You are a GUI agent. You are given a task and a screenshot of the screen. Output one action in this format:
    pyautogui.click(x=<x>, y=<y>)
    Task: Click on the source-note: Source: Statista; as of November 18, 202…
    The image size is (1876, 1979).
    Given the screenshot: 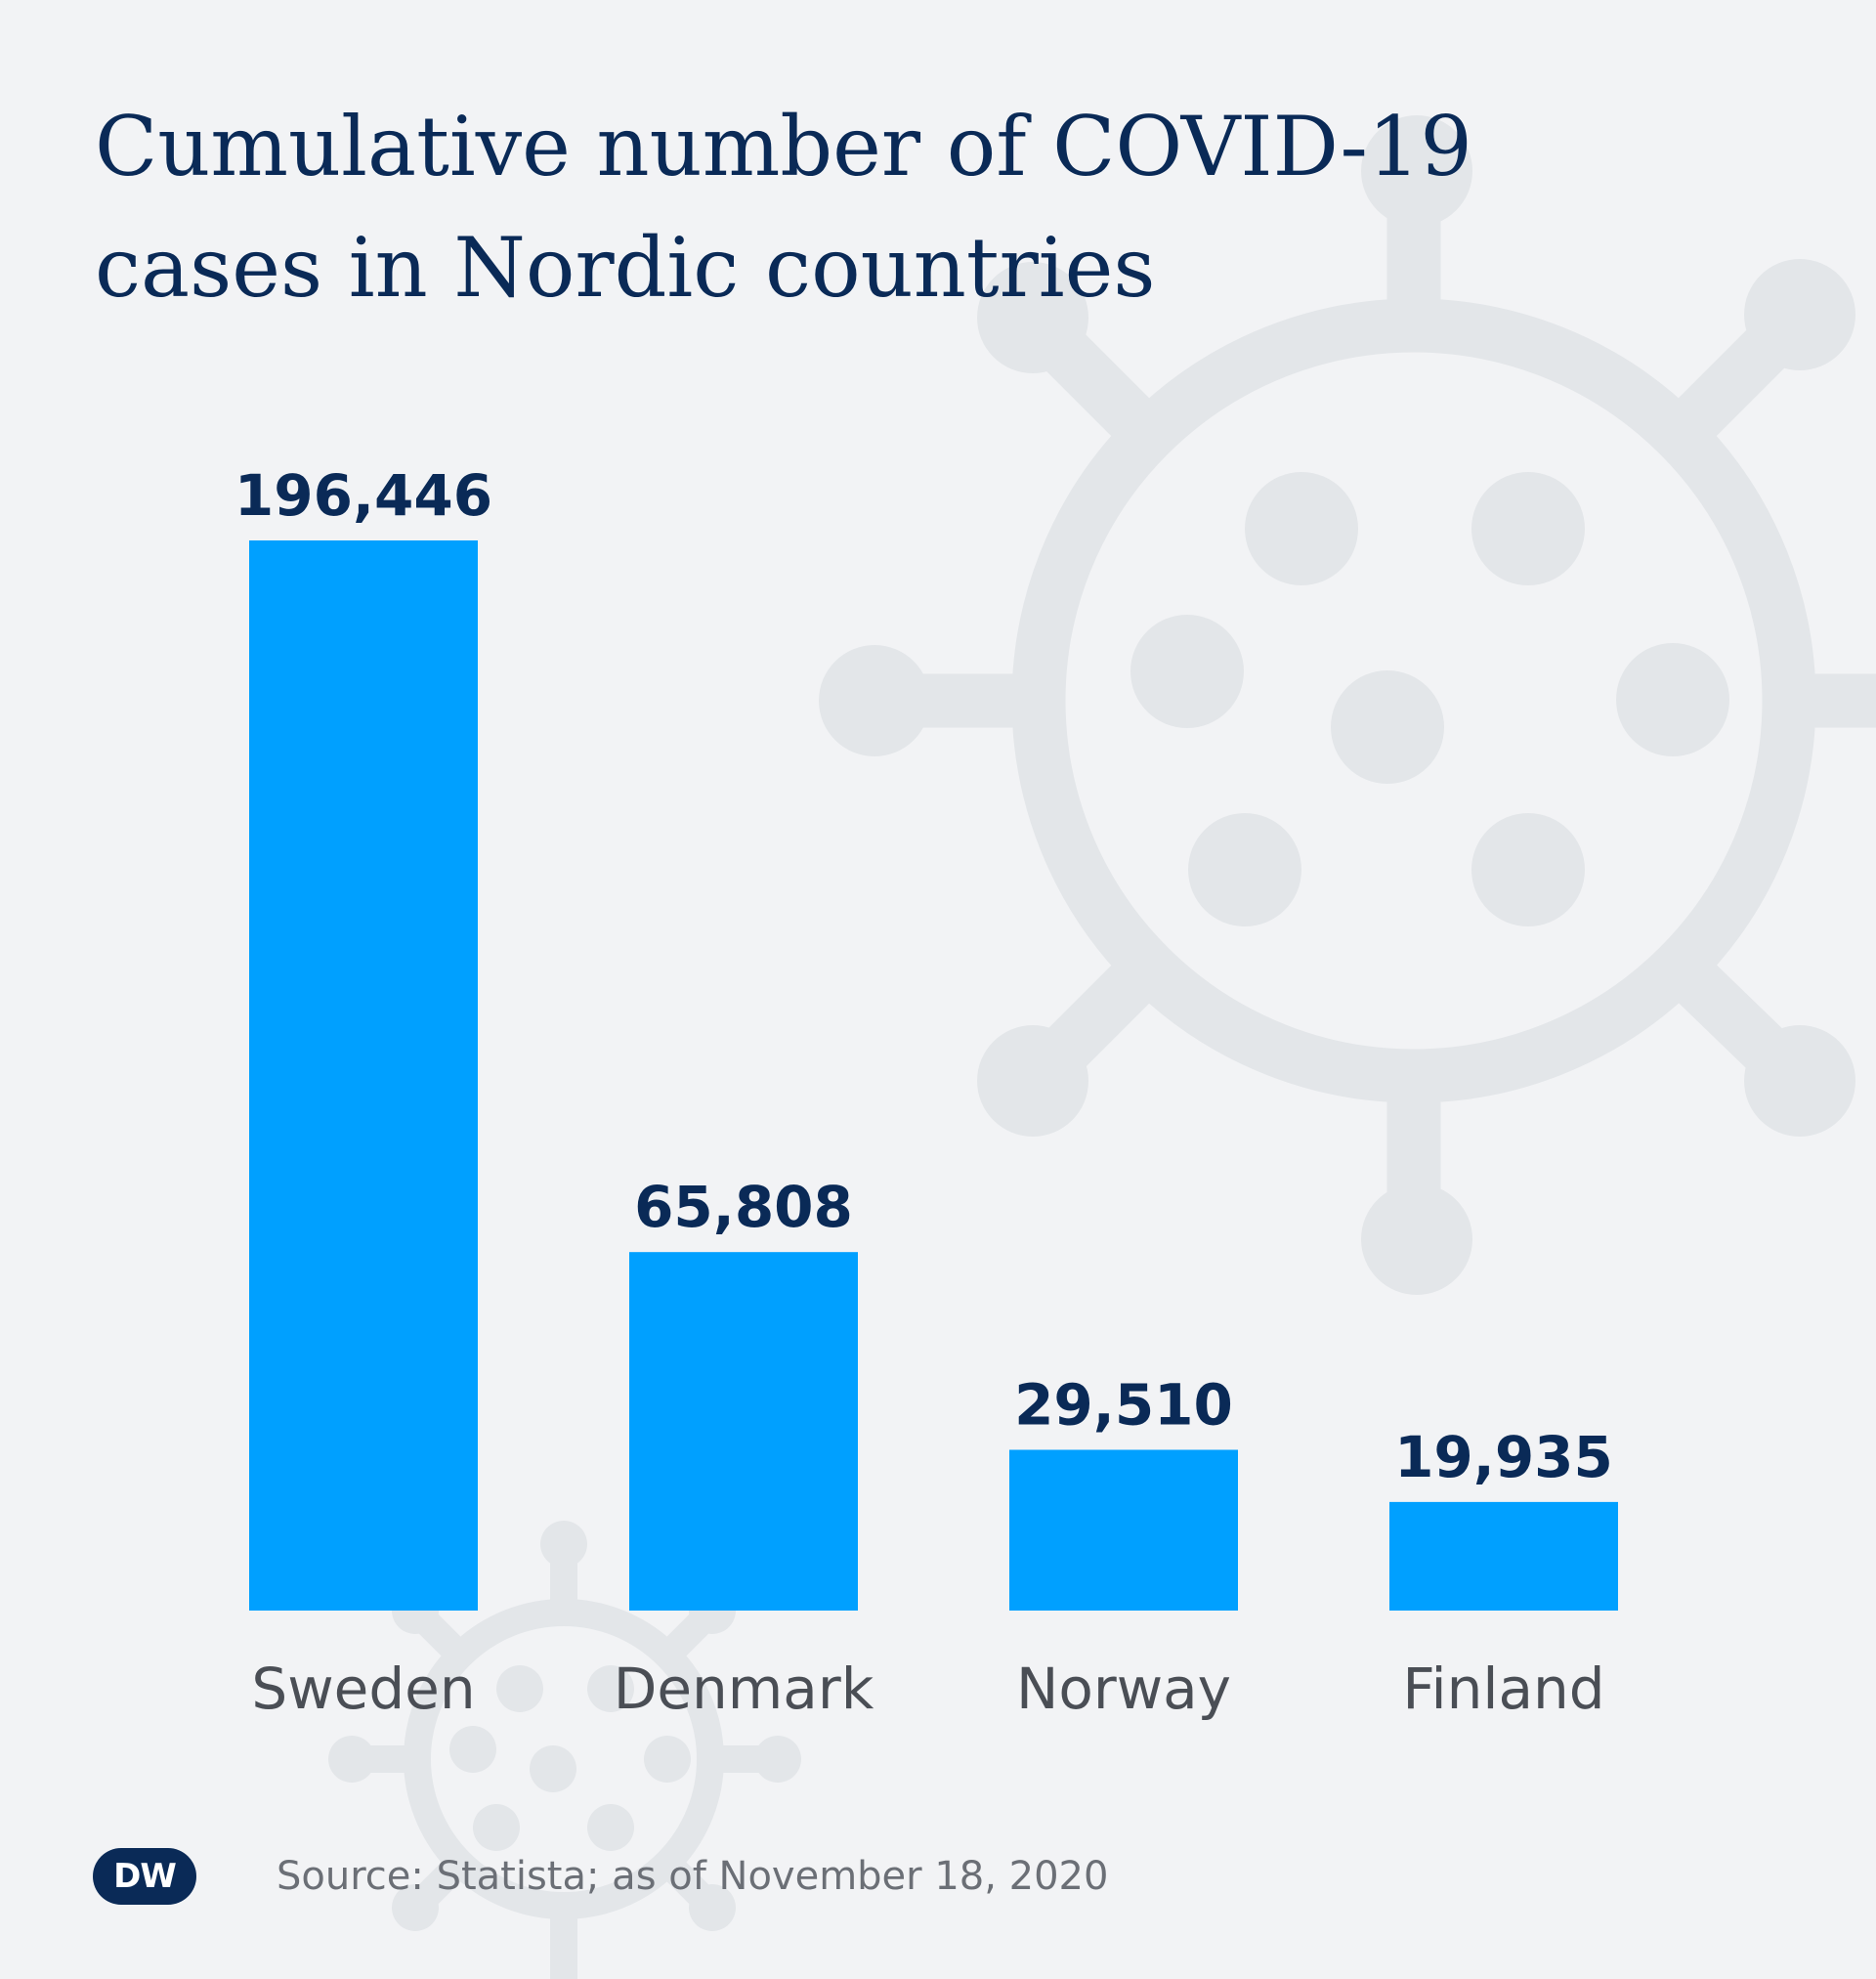 What is the action you would take?
    pyautogui.click(x=693, y=1876)
    